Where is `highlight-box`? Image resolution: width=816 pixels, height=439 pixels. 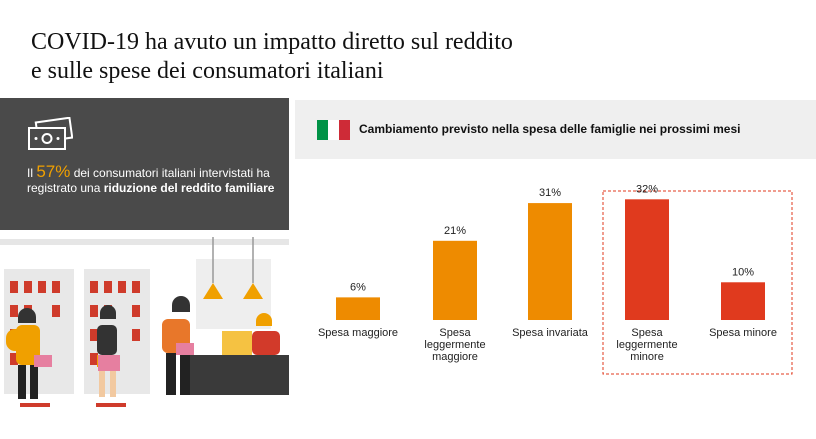 highlight-box is located at coordinates (697, 282).